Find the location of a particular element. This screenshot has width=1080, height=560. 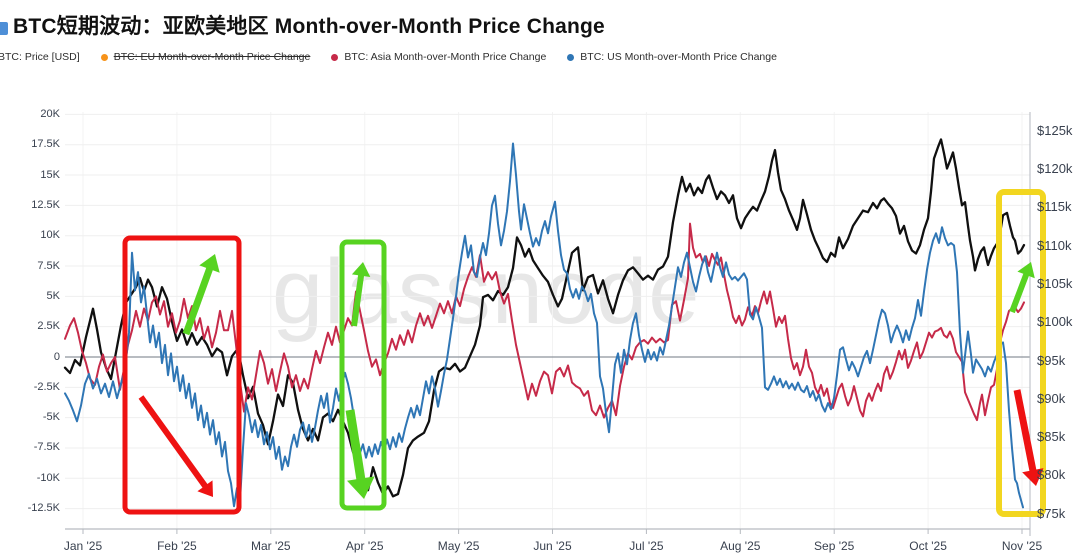

legend-item-asia: BTC: Asia Month-over-Month Price Change is located at coordinates (438, 57).